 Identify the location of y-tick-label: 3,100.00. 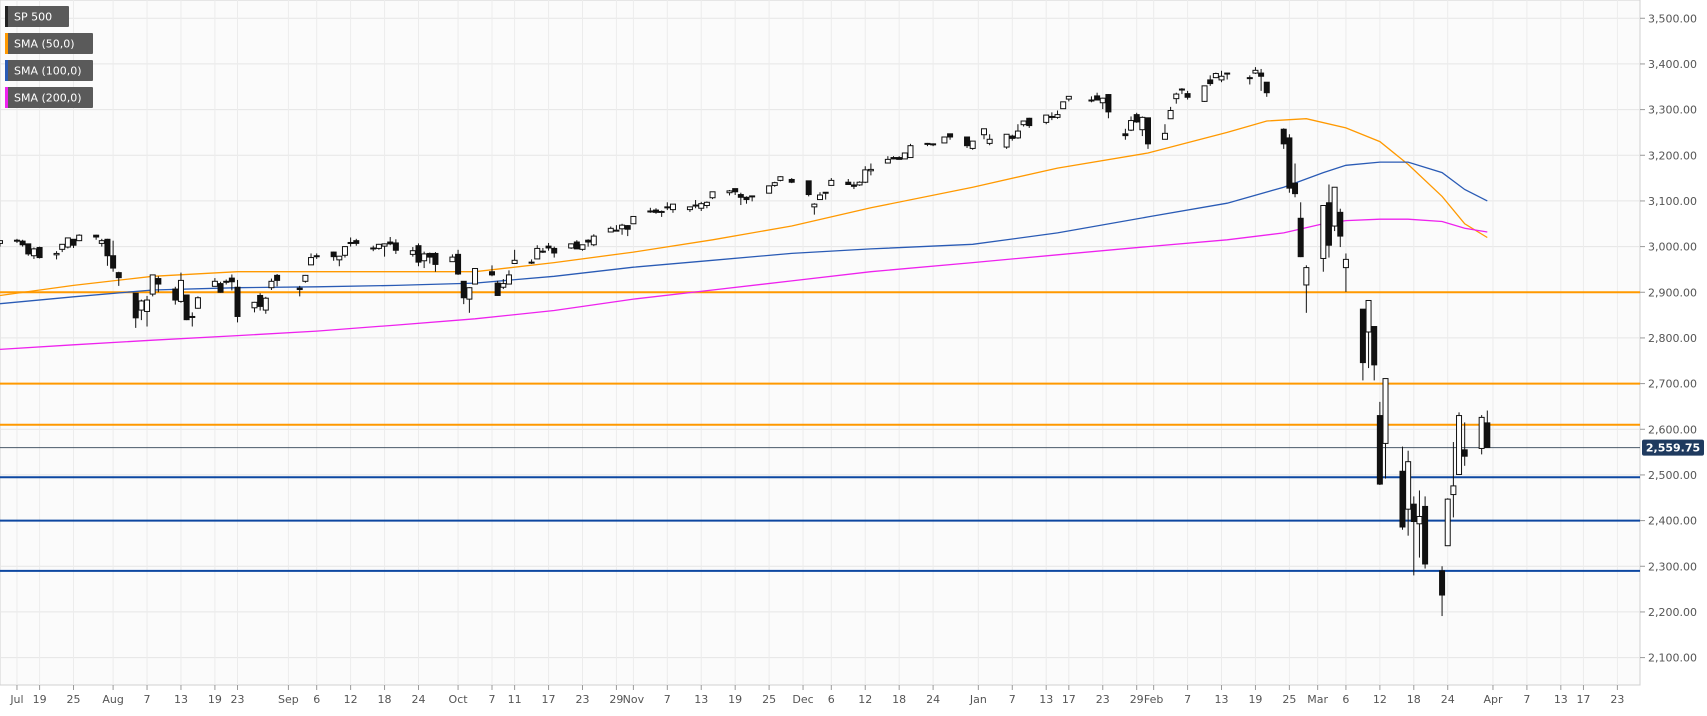
(1672, 201).